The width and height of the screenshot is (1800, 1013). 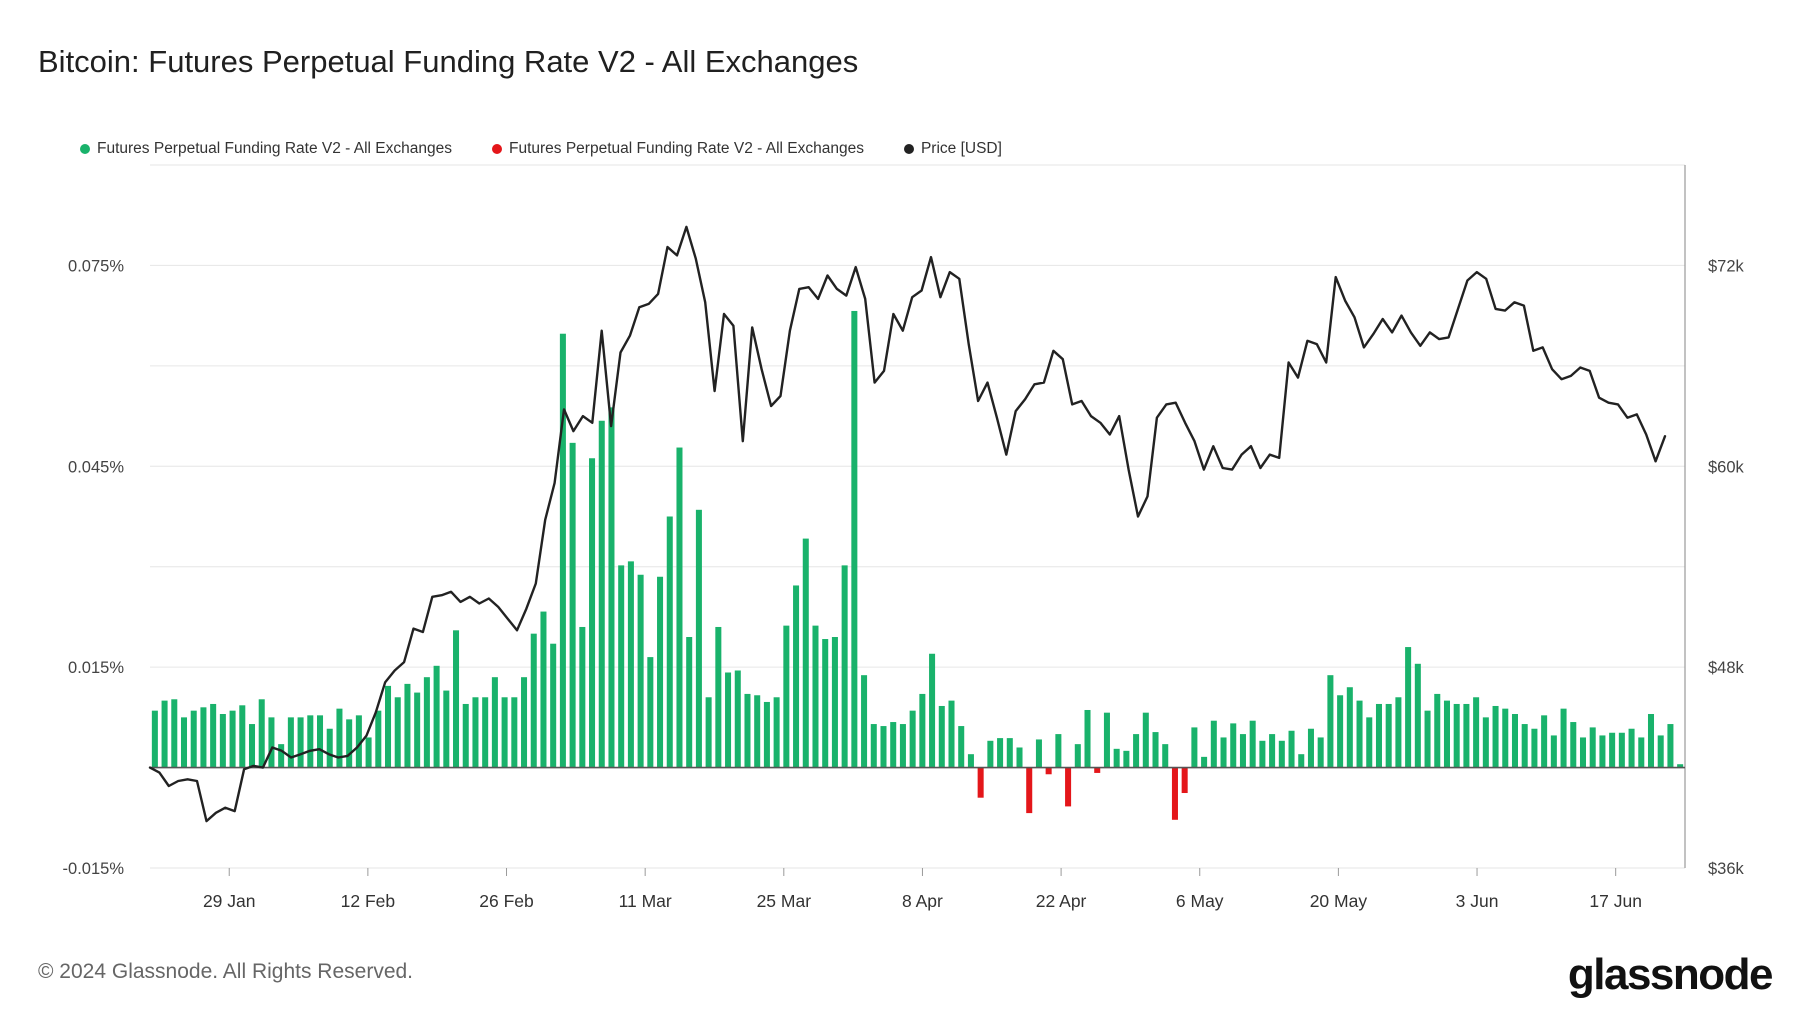 I want to click on brand-logo: glassnode, so click(x=1670, y=974).